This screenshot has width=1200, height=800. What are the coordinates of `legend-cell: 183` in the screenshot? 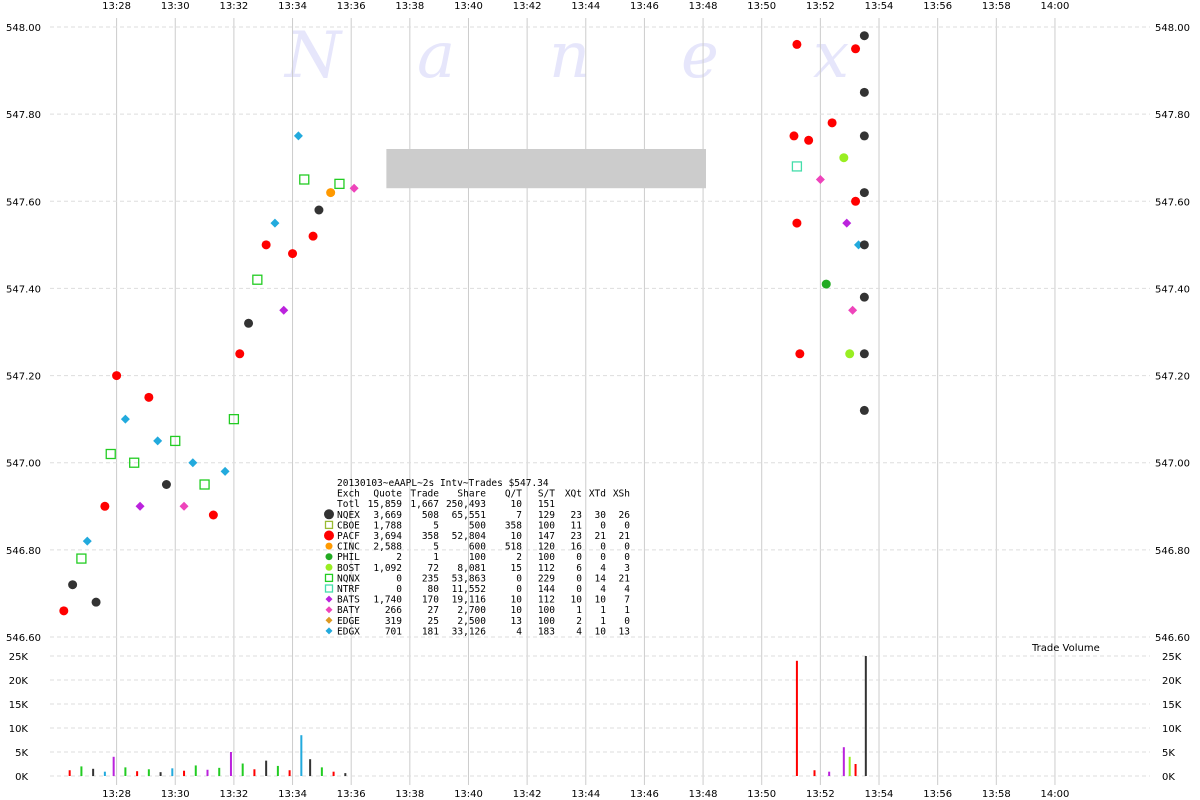 It's located at (546, 631).